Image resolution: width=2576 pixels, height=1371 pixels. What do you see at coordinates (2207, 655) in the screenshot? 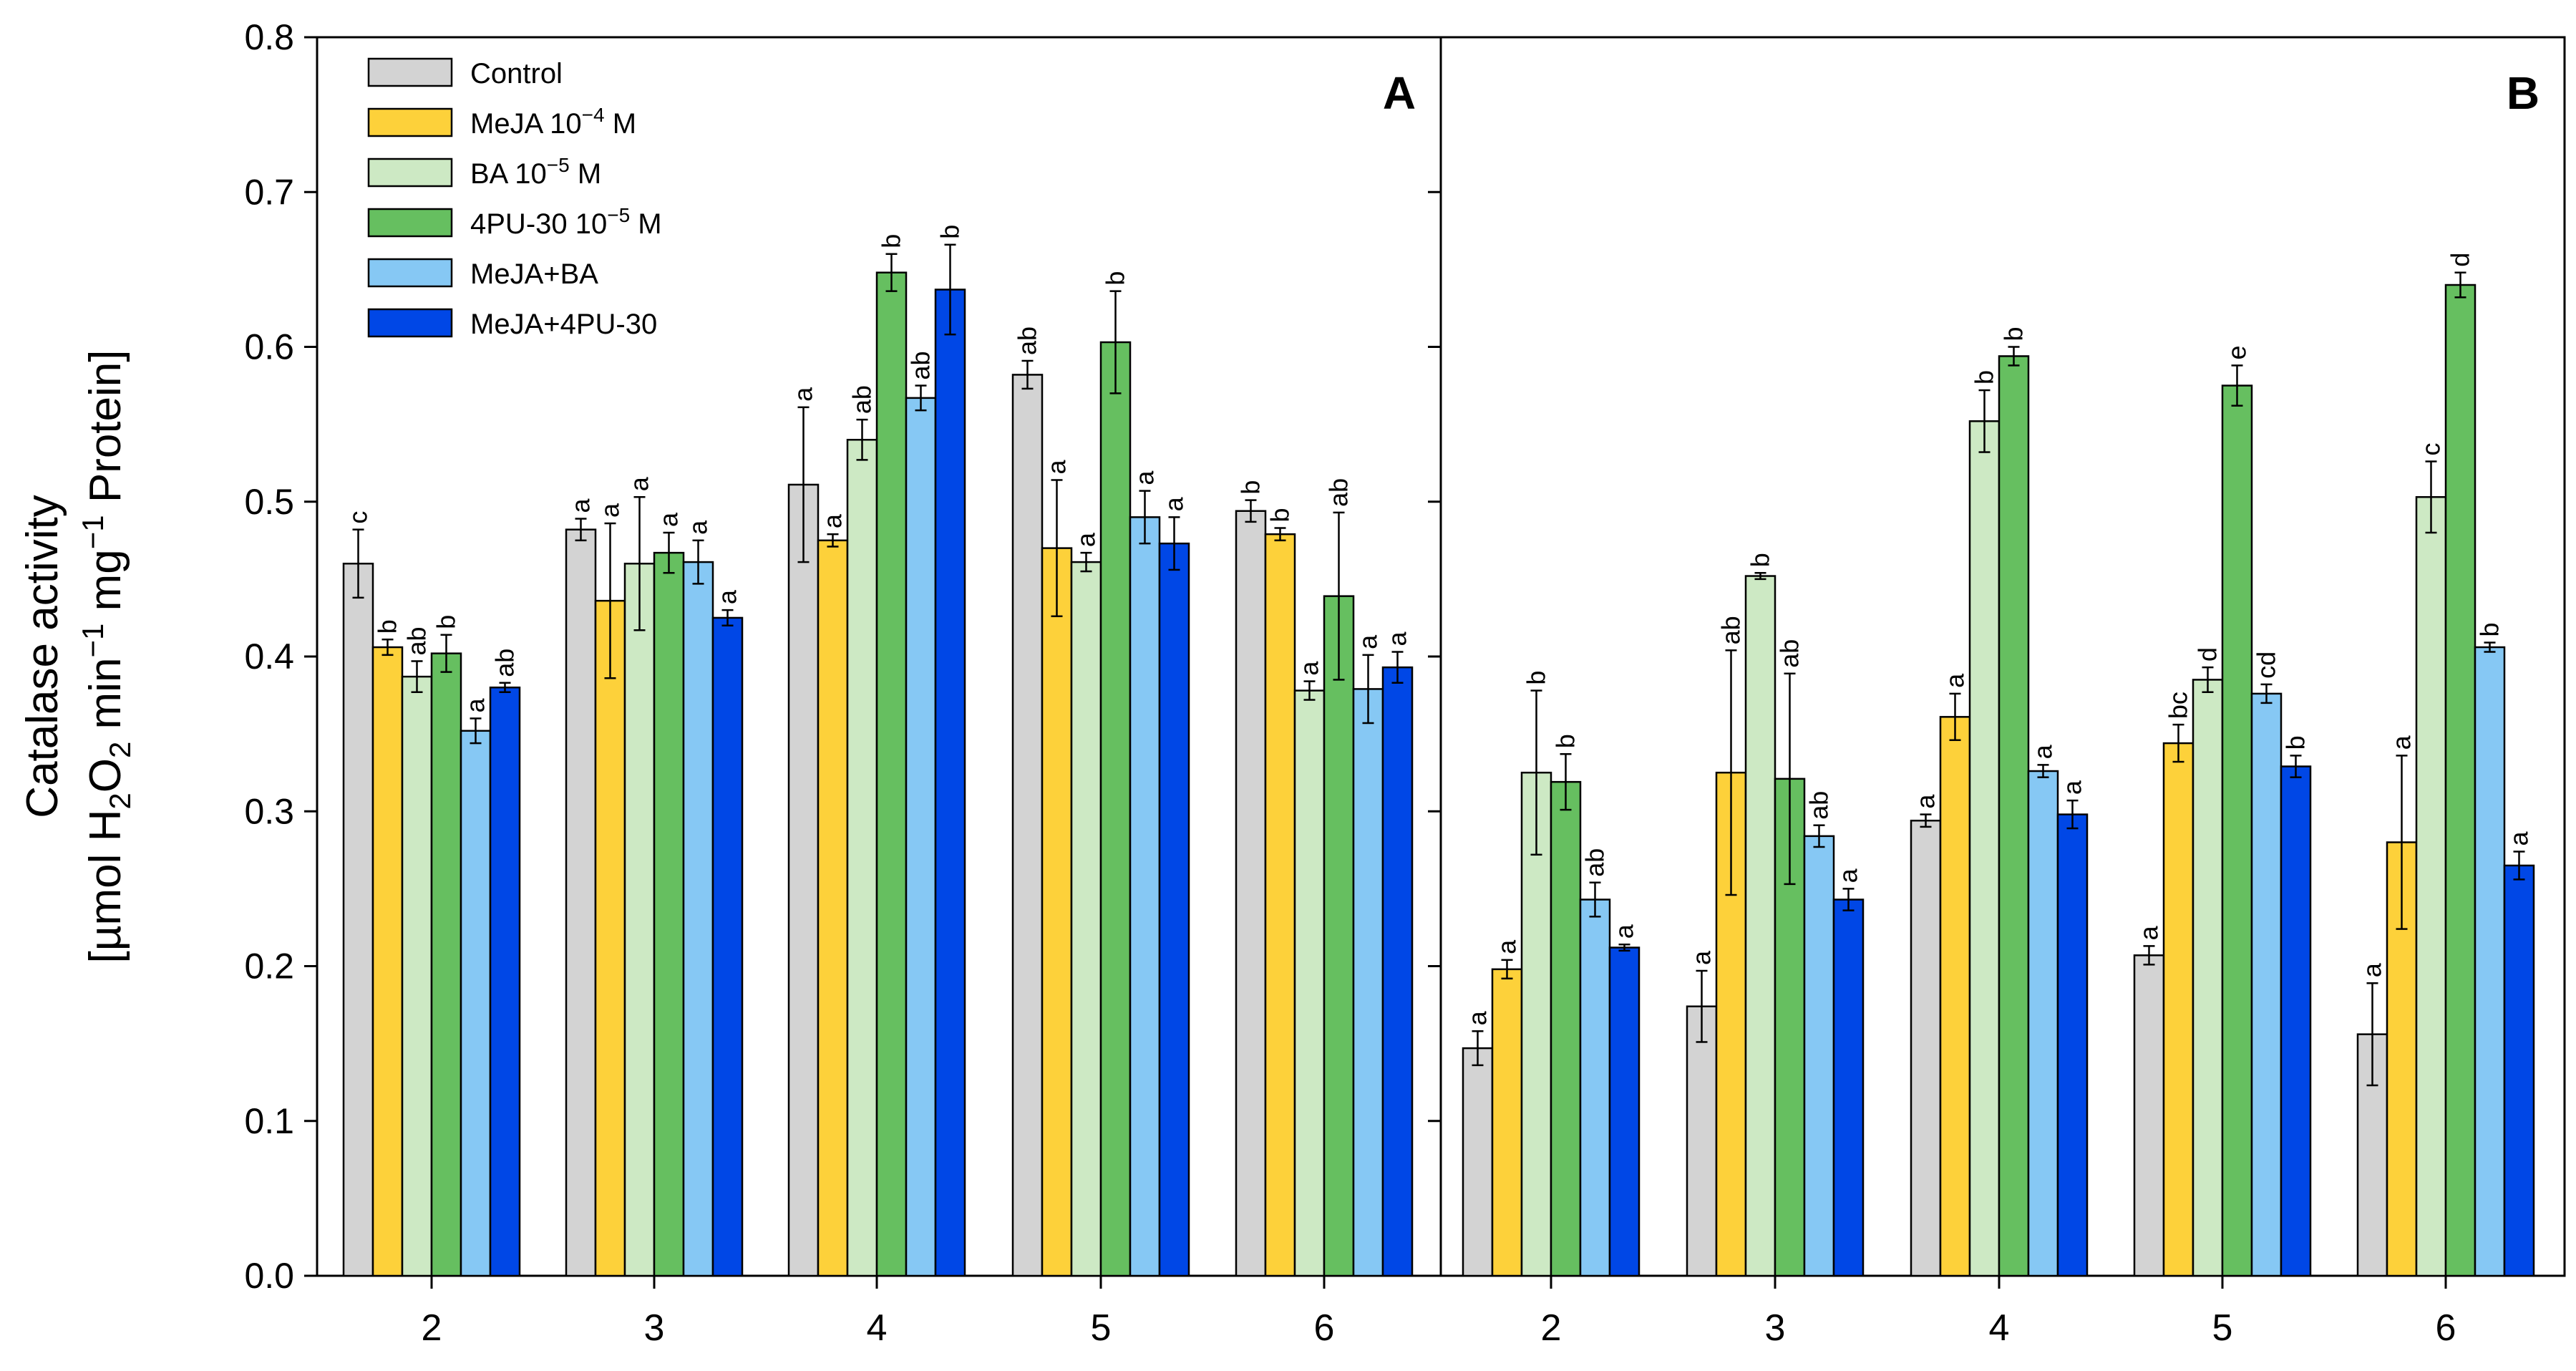
I see `significance-letter: d` at bounding box center [2207, 655].